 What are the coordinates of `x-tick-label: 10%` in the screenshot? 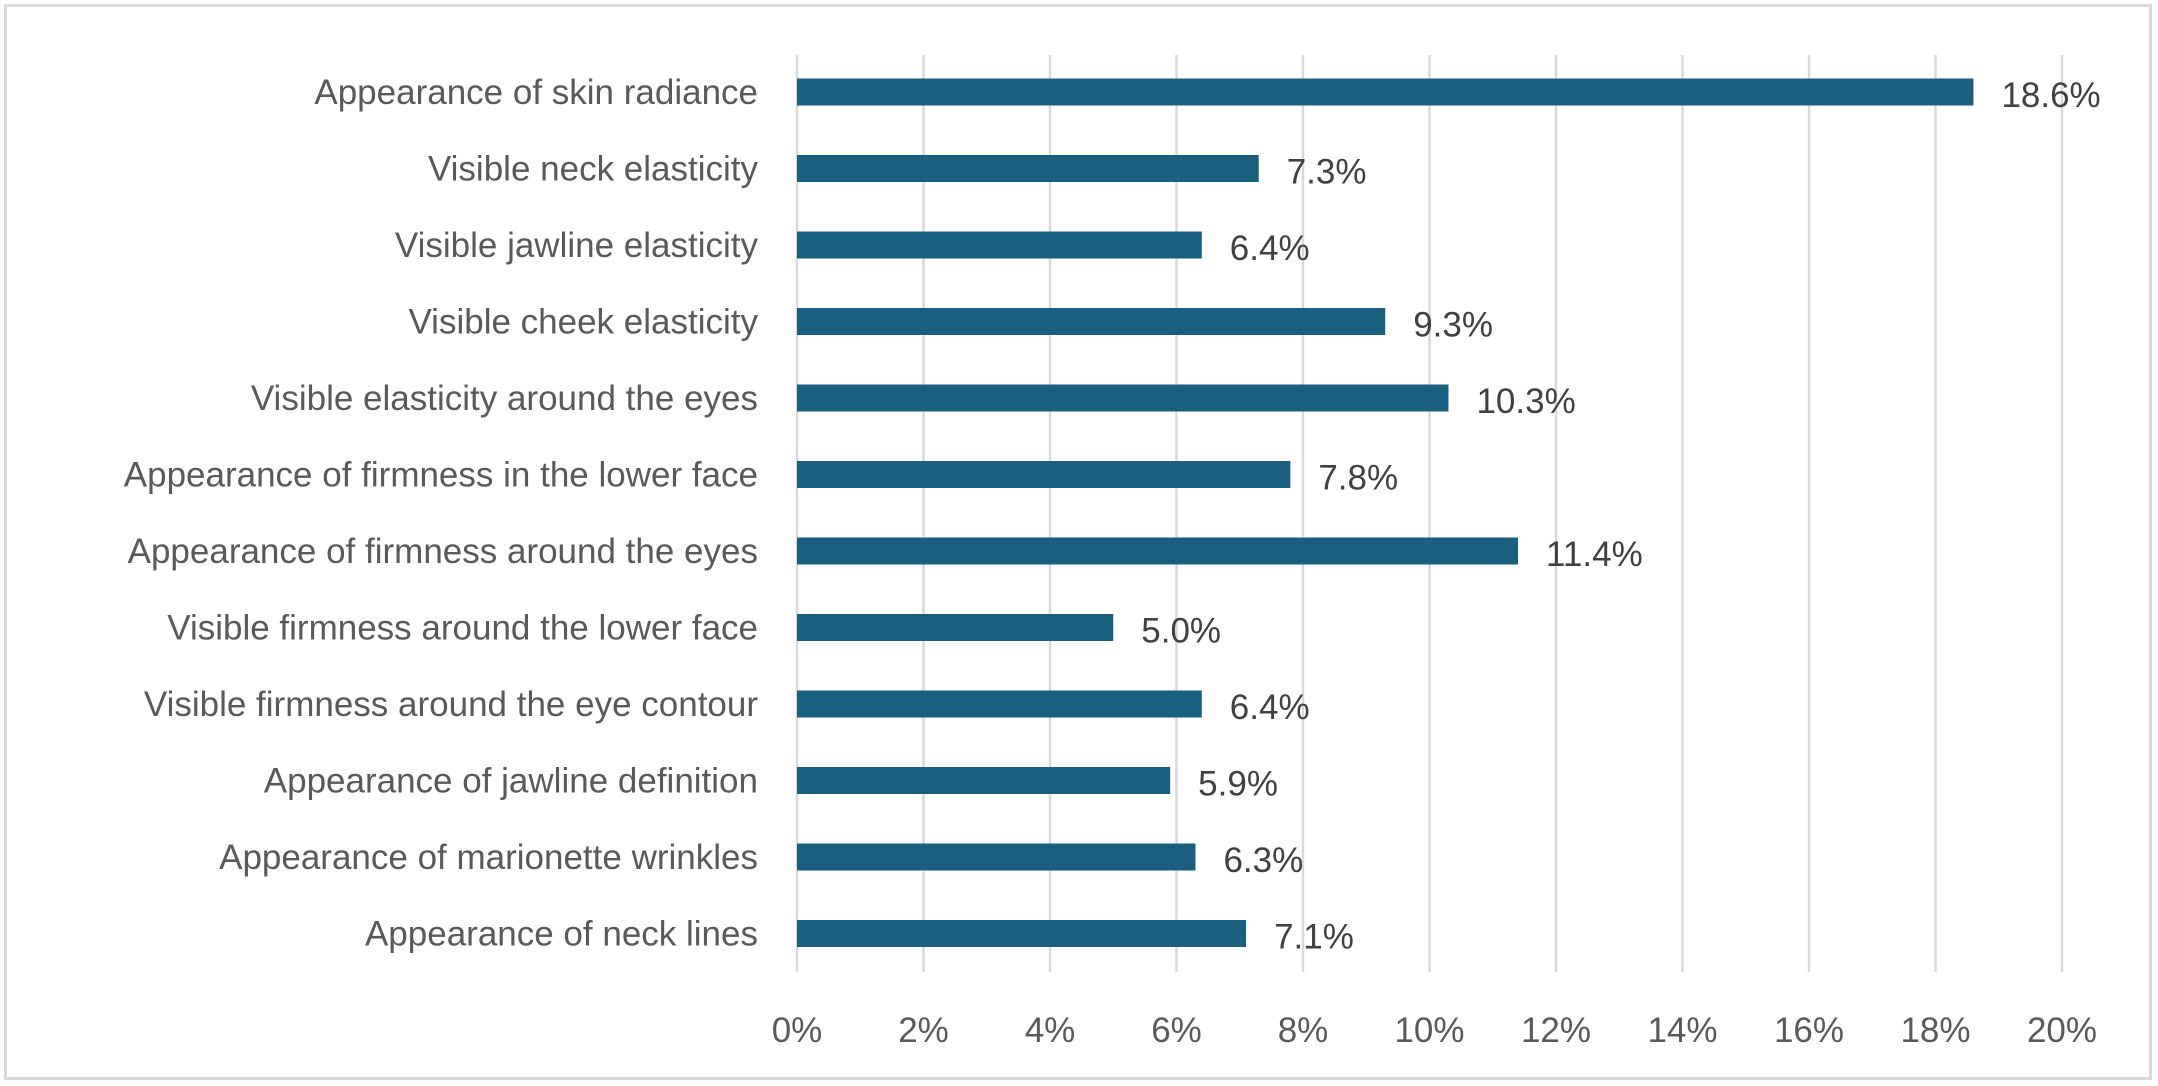 It's located at (1429, 1030).